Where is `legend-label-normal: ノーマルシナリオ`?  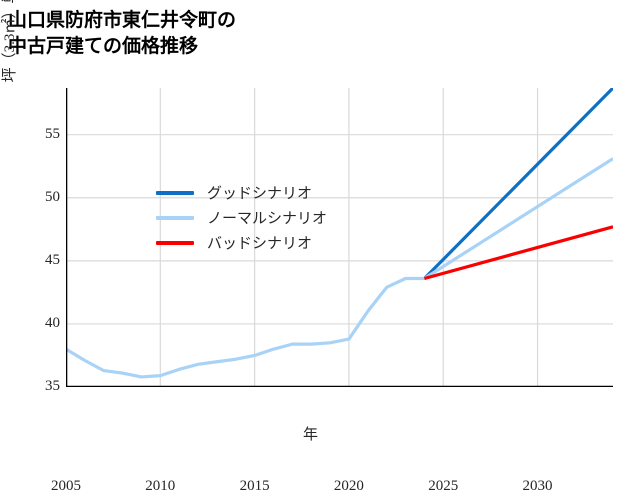 legend-label-normal: ノーマルシナリオ is located at coordinates (267, 219).